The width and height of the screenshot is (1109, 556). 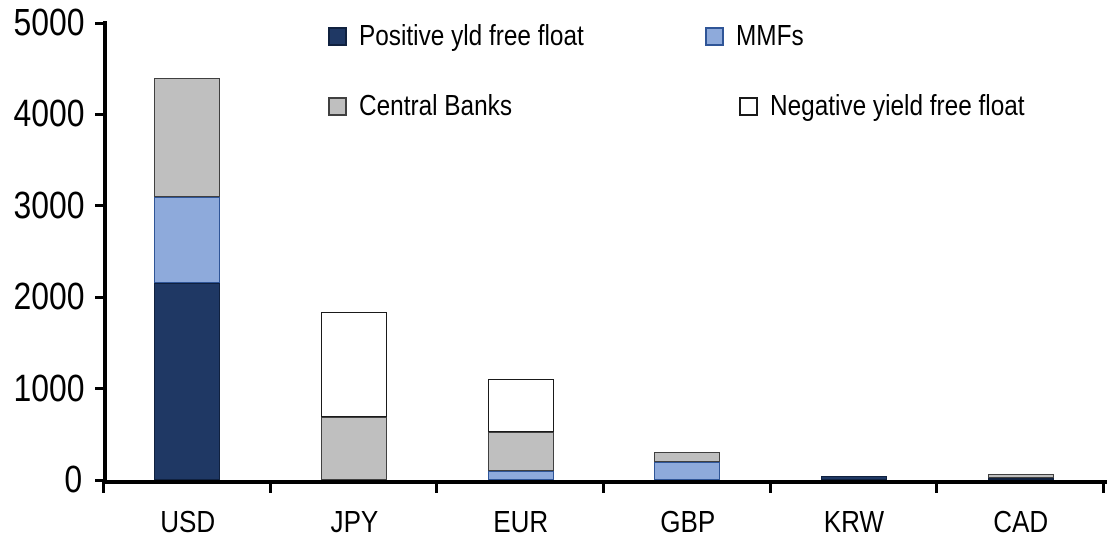 What do you see at coordinates (49, 388) in the screenshot?
I see `y-axis-tick-label-text: 1000` at bounding box center [49, 388].